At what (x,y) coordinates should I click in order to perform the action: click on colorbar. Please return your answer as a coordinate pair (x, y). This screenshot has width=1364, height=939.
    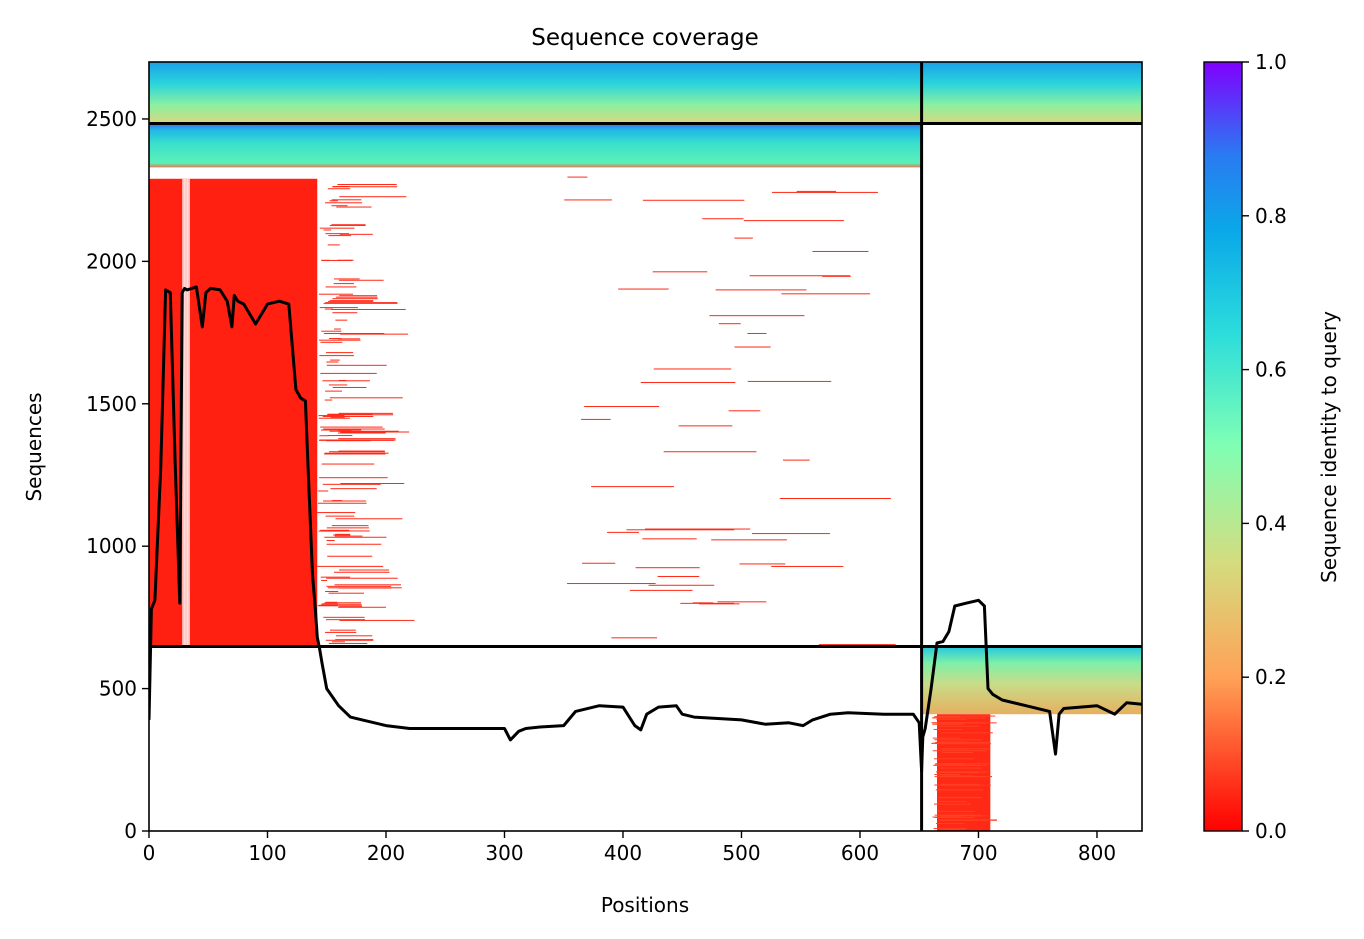
    Looking at the image, I should click on (1223, 446).